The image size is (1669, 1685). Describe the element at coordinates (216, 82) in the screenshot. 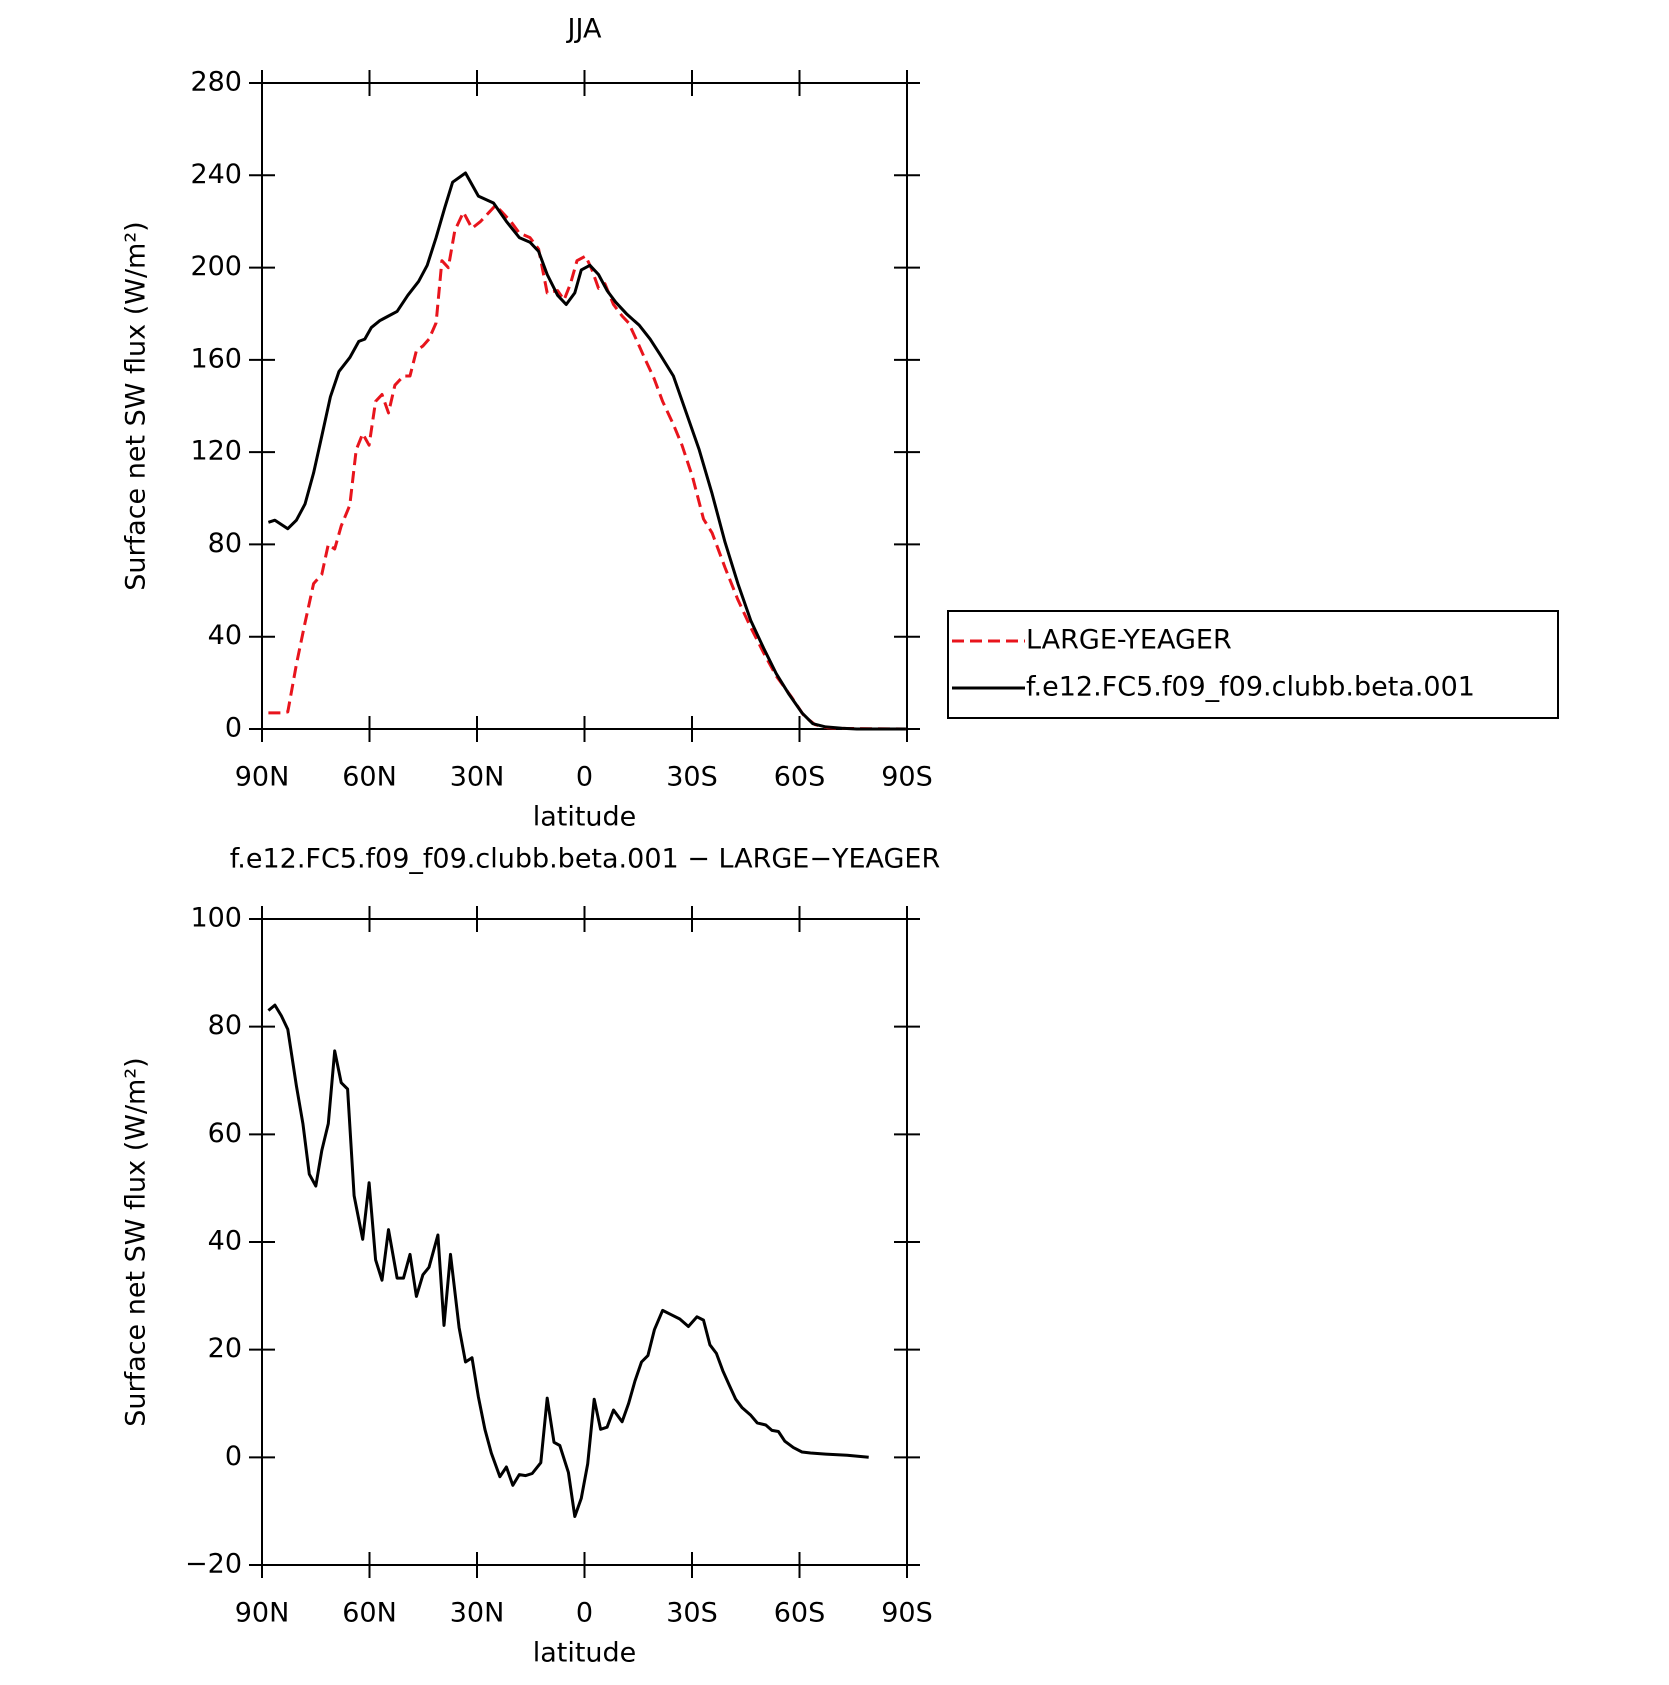

I see `y-tick-label: 280` at that location.